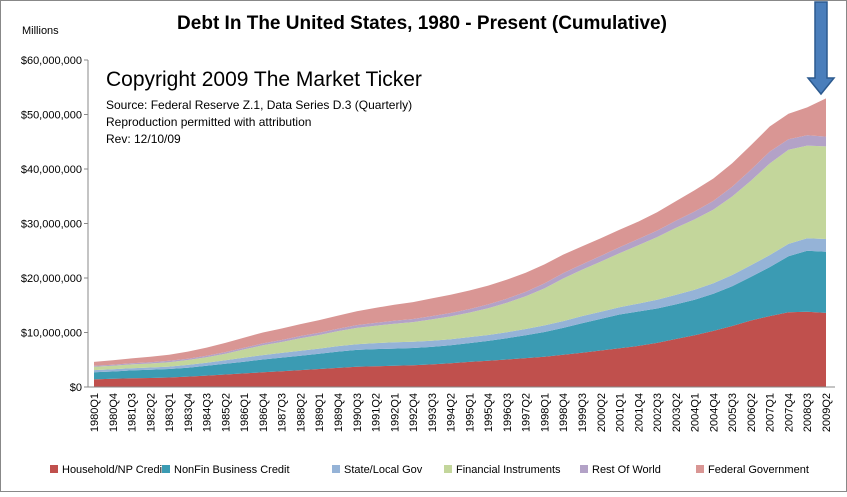  Describe the element at coordinates (583, 412) in the screenshot. I see `x-tick-label: 1999Q3` at that location.